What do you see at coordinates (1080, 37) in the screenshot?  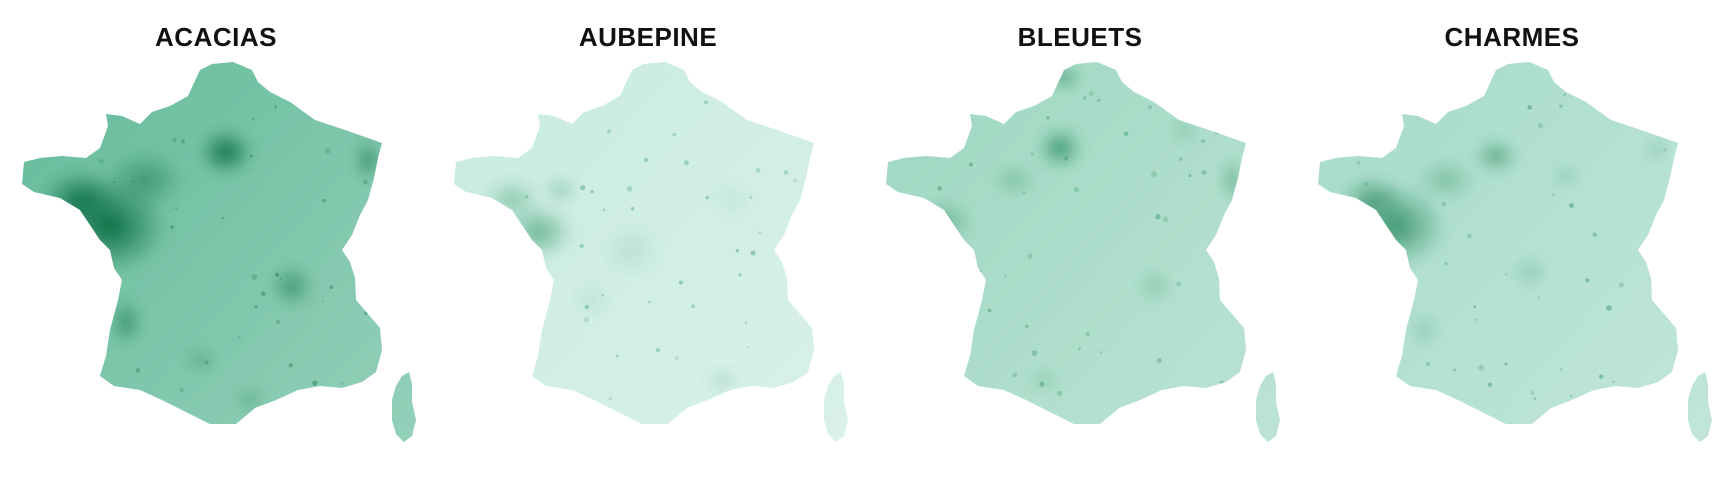 I see `map-title: BLEUETS` at bounding box center [1080, 37].